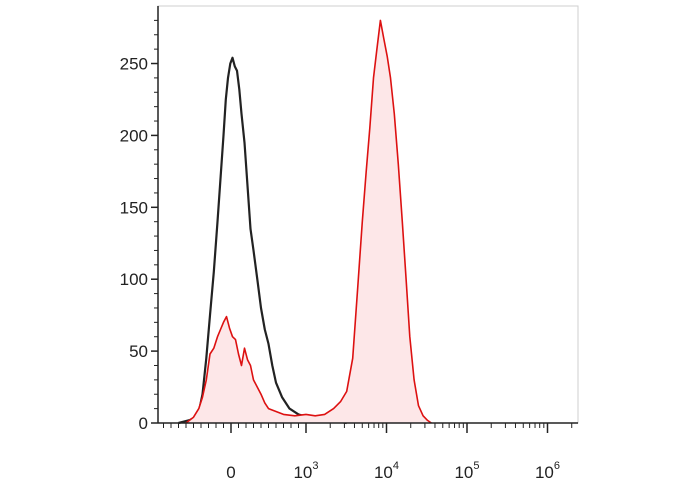 This screenshot has width=688, height=490. Describe the element at coordinates (139, 244) in the screenshot. I see `y-major-ticks: 0 50 100 150 200 250` at that location.